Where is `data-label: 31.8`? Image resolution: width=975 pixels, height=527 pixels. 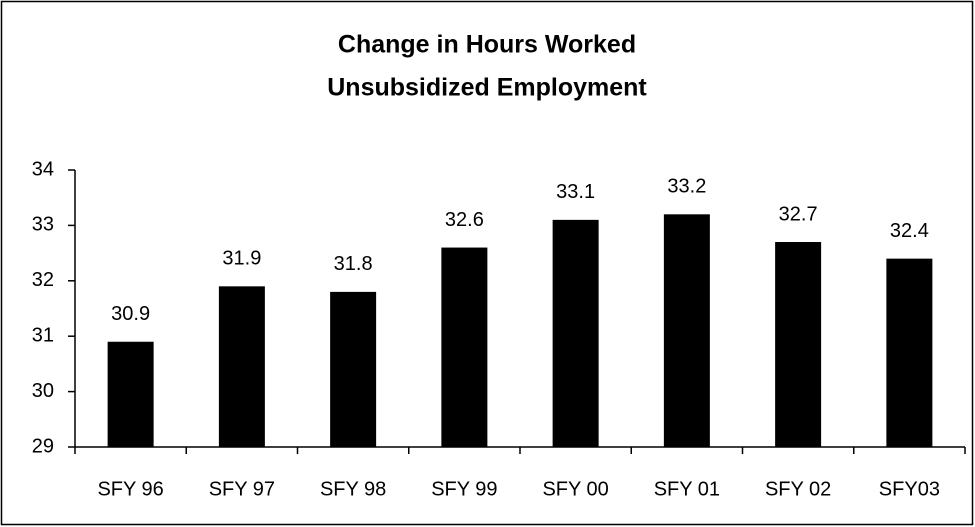
data-label: 31.8 is located at coordinates (353, 264).